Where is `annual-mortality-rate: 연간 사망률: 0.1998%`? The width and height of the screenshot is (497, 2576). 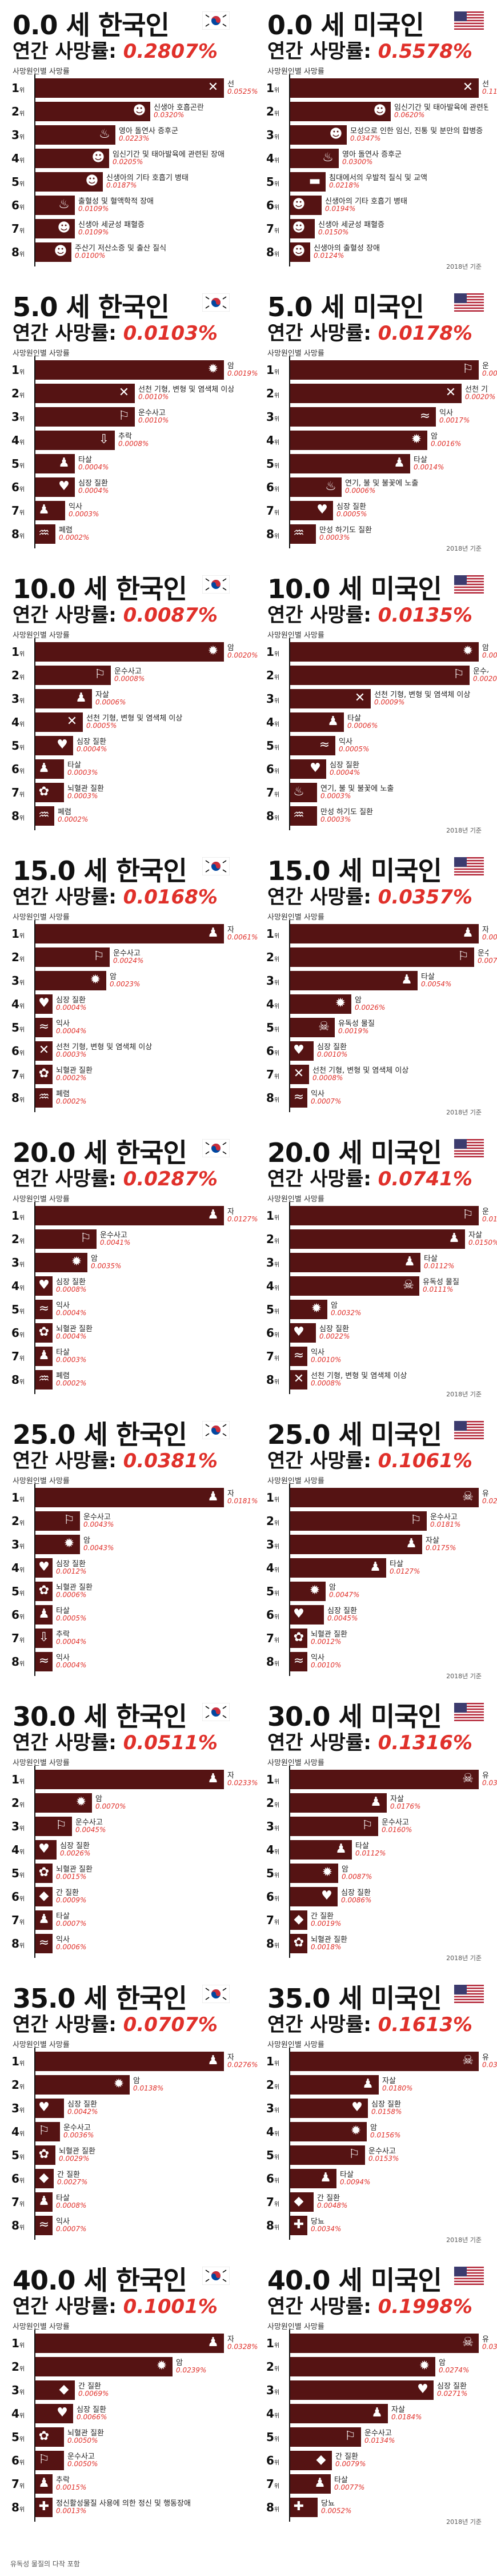 annual-mortality-rate: 연간 사망률: 0.1998% is located at coordinates (369, 2305).